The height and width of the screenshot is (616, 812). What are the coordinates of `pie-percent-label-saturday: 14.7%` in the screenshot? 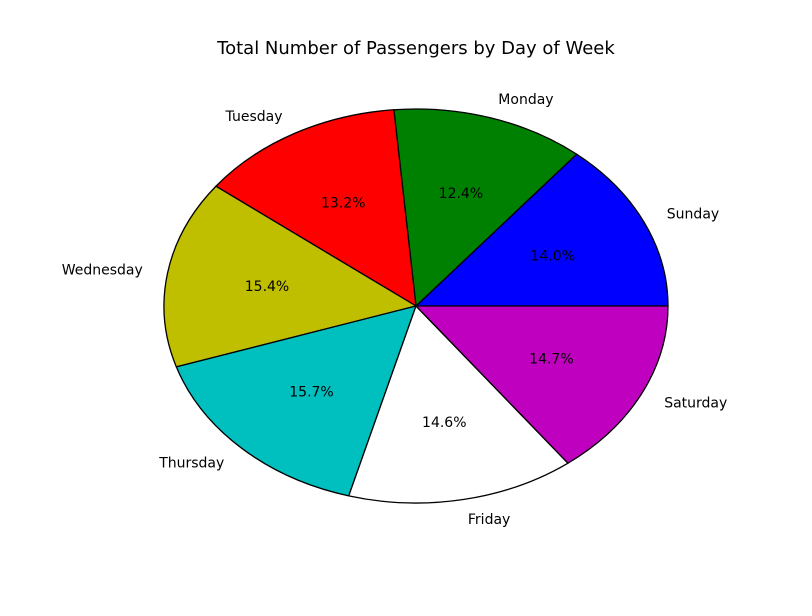 It's located at (551, 360).